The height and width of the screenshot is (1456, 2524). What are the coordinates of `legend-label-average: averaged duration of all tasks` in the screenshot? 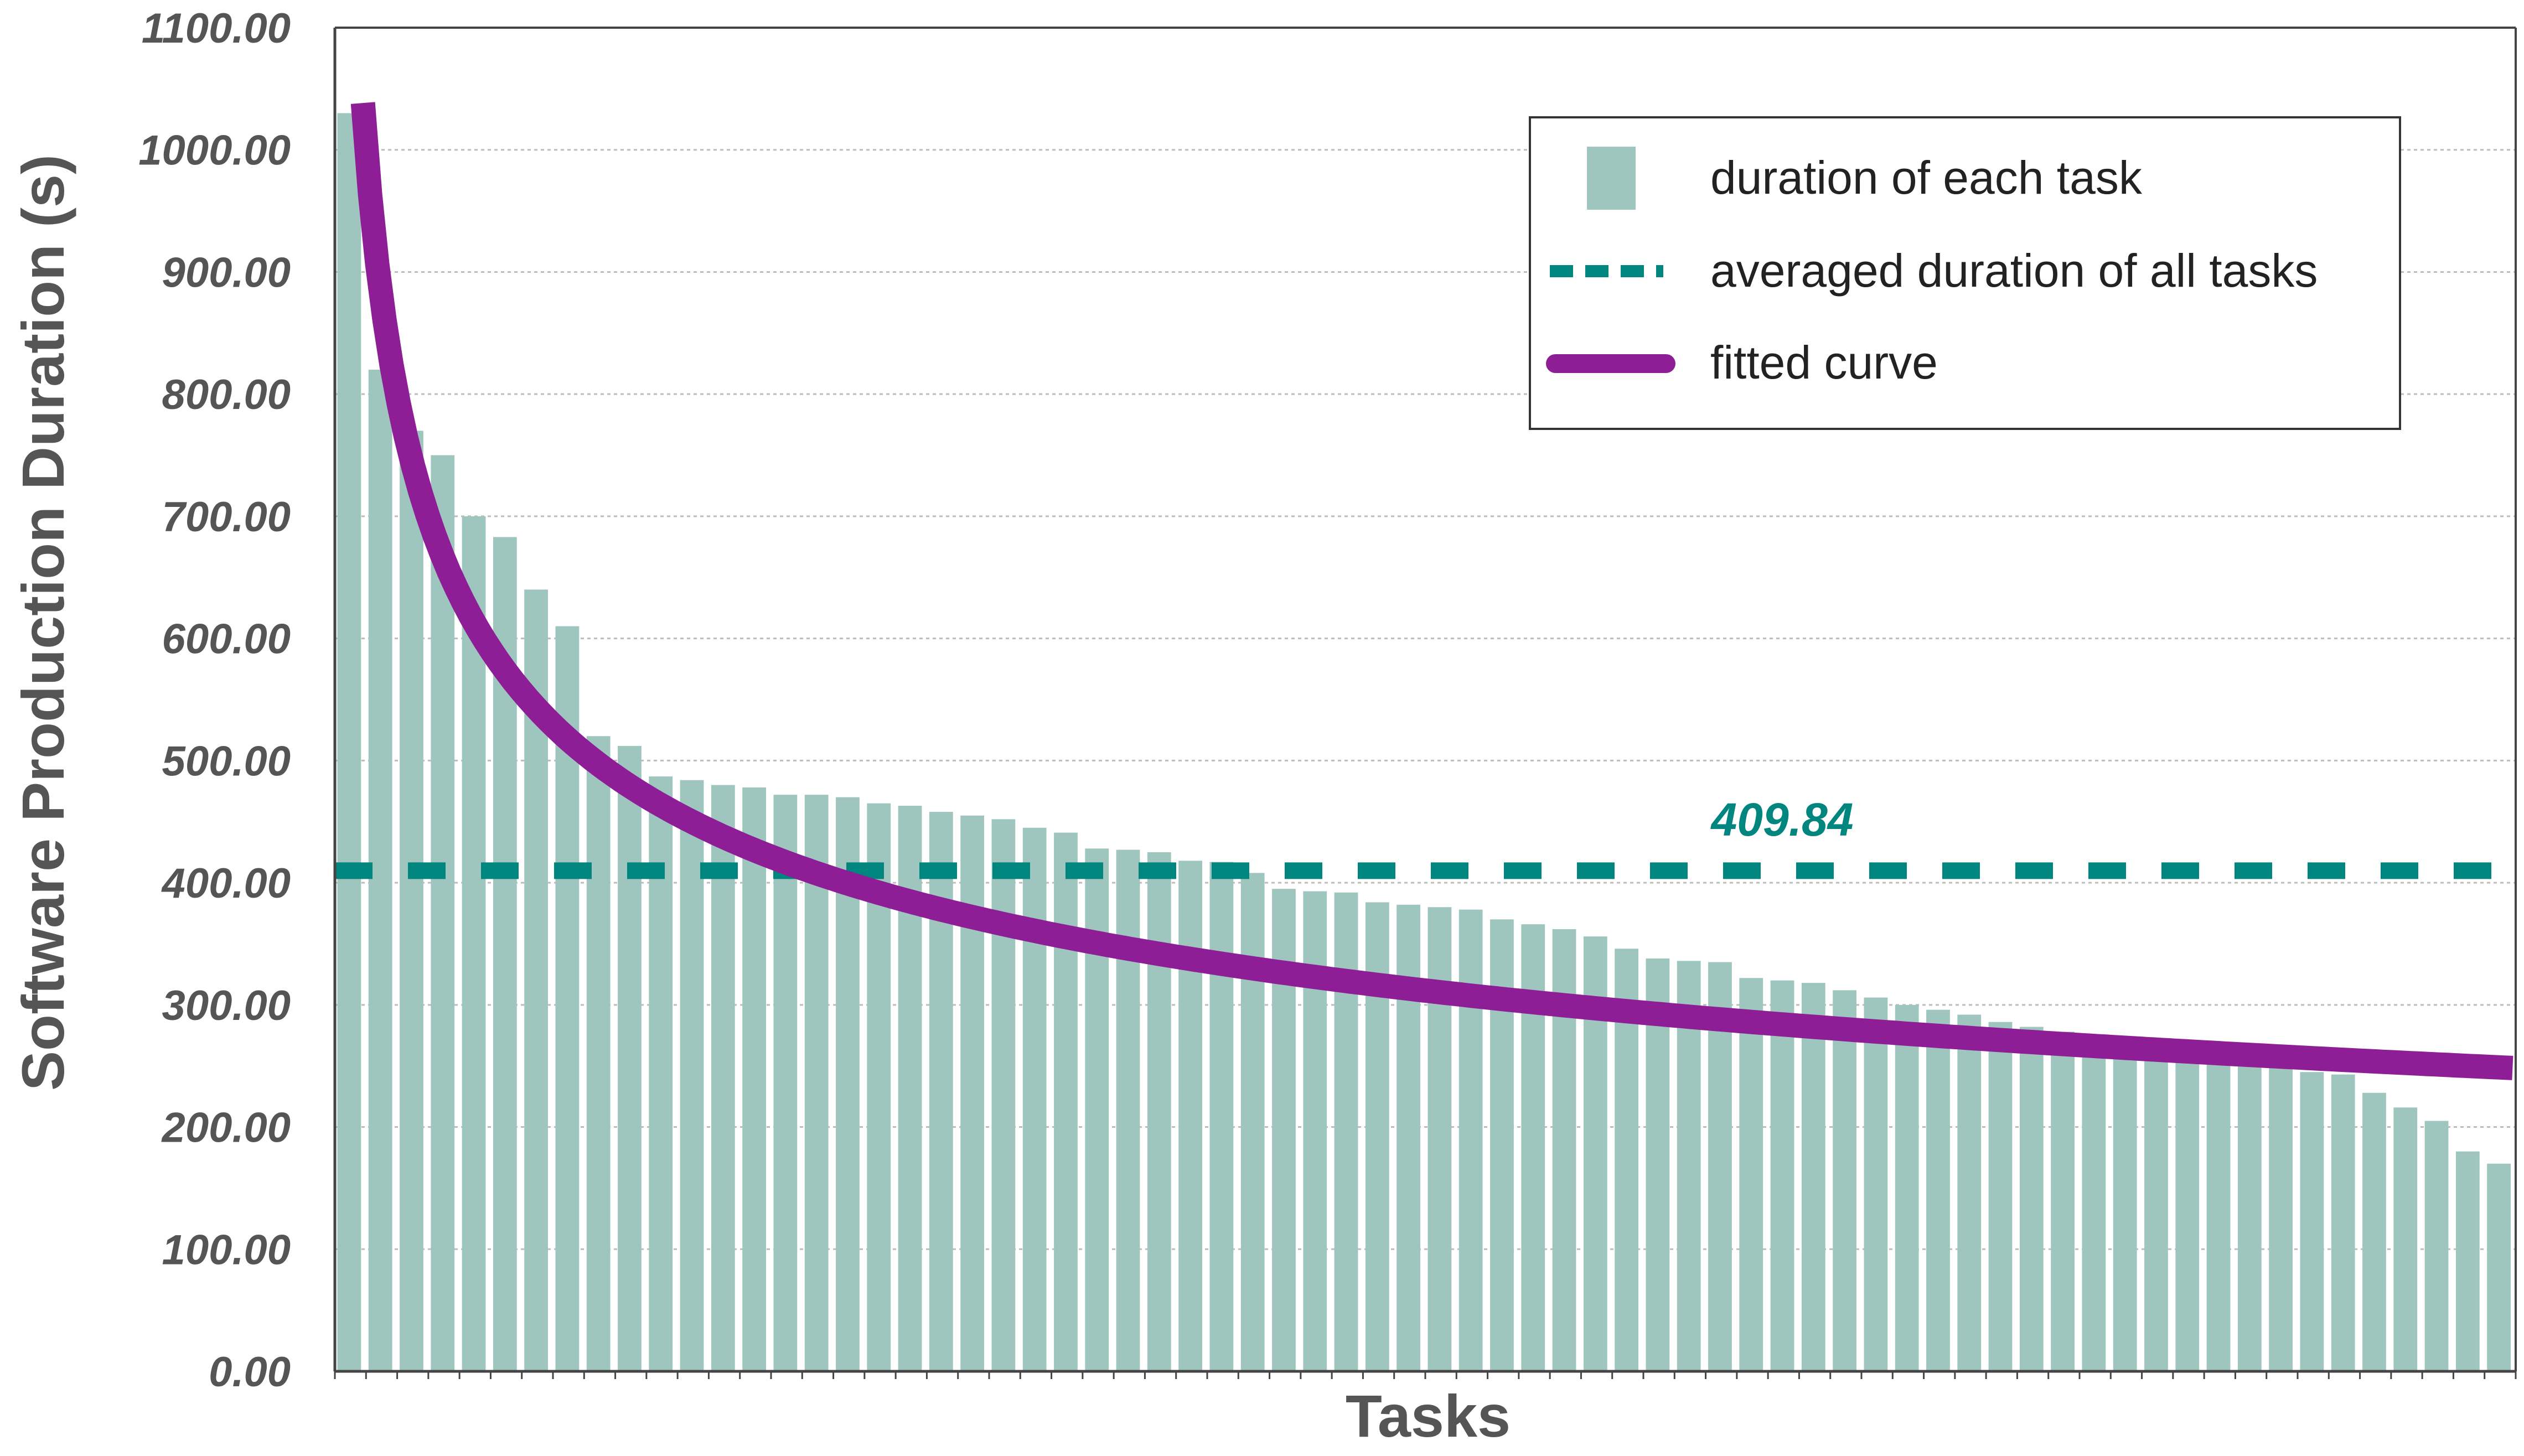 It's located at (2014, 271).